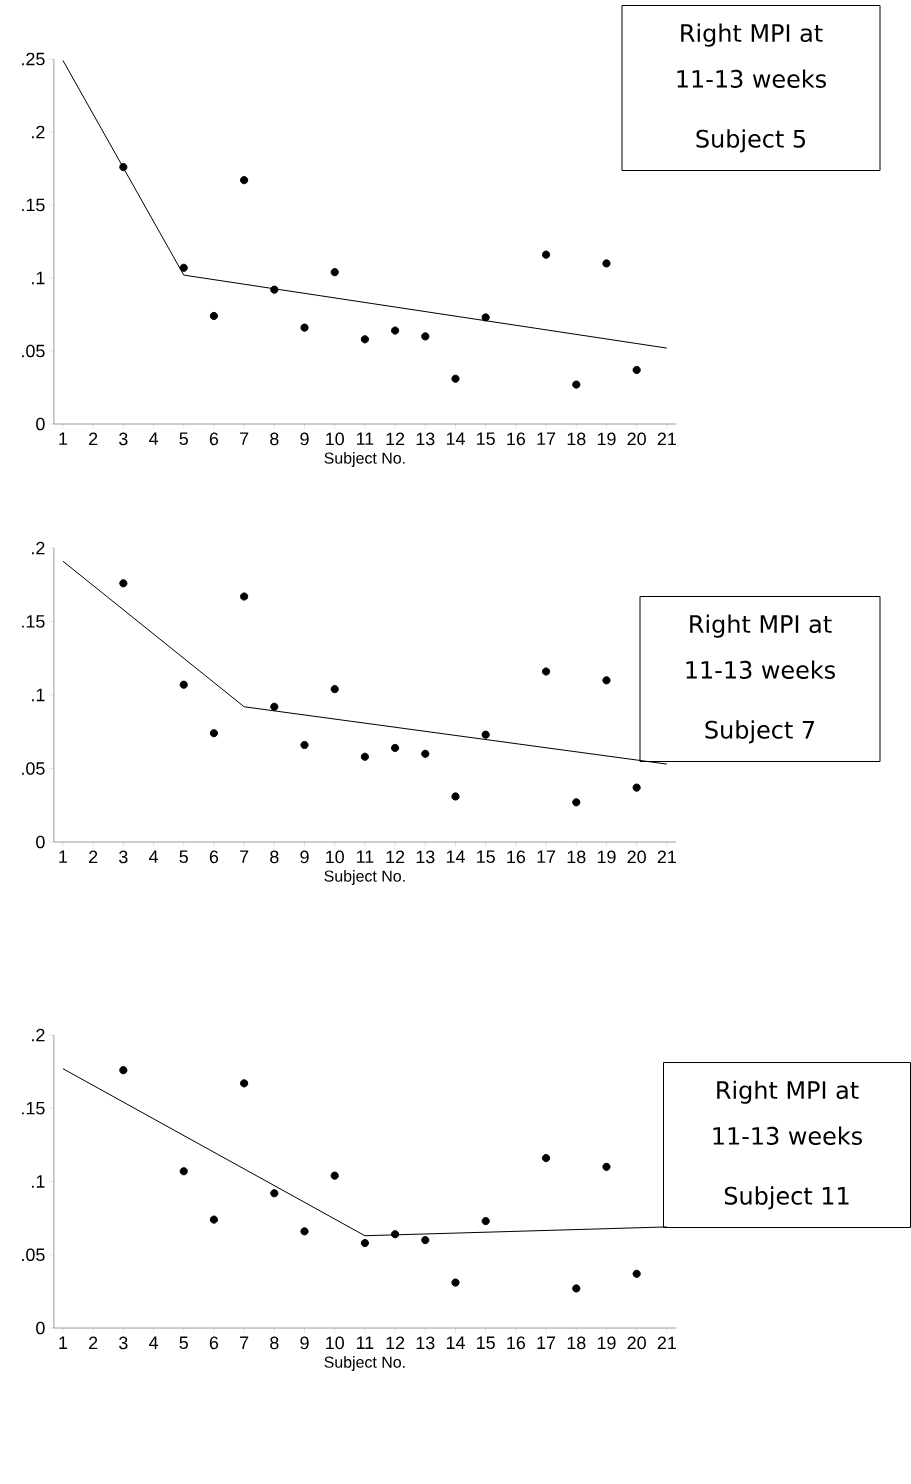  Describe the element at coordinates (760, 732) in the screenshot. I see `text: Subject 7` at that location.